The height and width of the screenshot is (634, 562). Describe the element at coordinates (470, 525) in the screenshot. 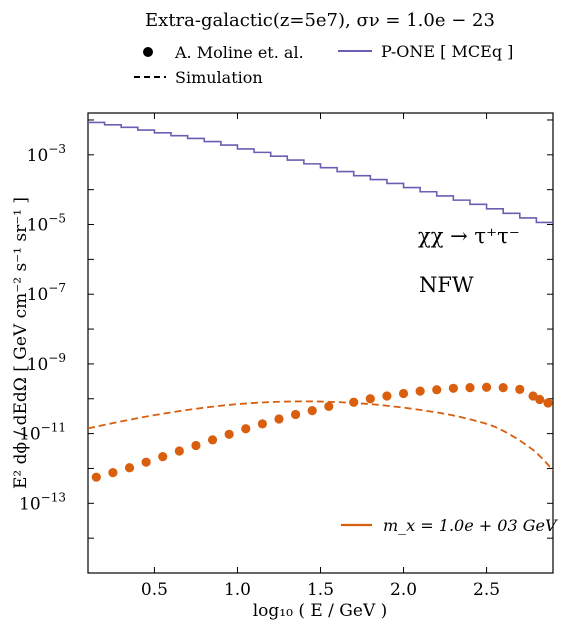

I see `bottom-legend-label: m_x = 1.0e + 03 GeV` at that location.